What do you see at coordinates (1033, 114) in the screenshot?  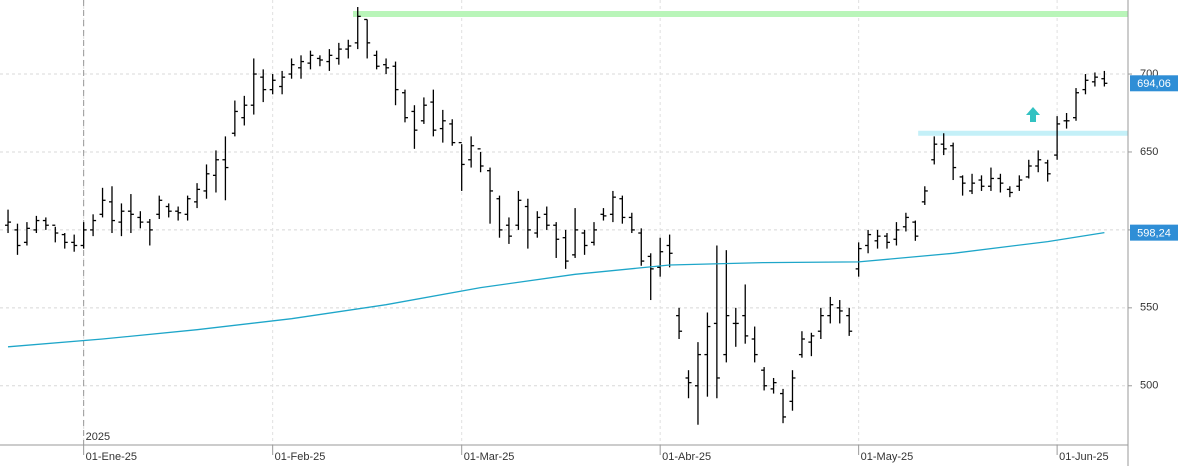 I see `up-arrow` at bounding box center [1033, 114].